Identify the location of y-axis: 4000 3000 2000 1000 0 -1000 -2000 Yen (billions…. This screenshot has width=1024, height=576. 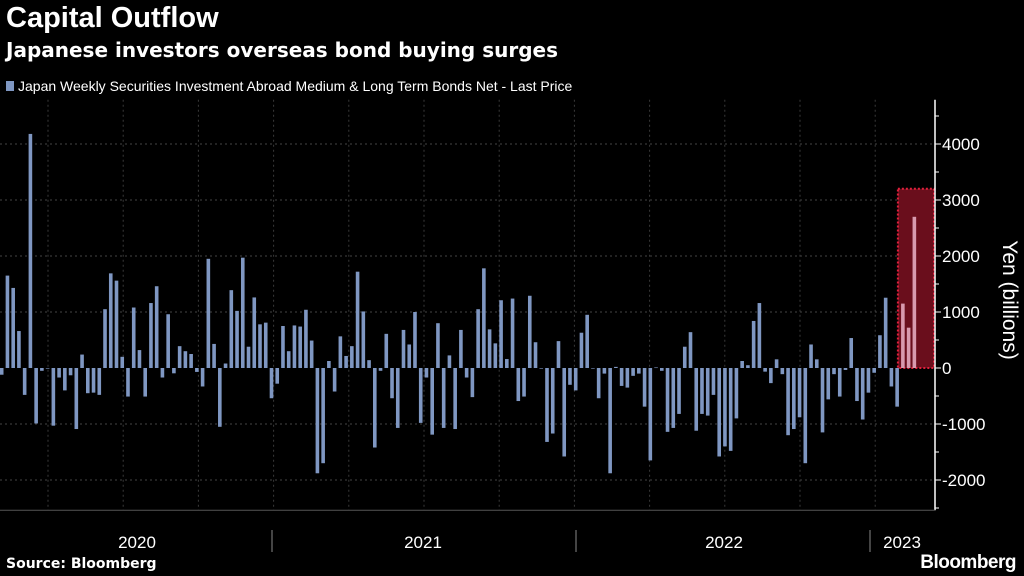
(977, 305).